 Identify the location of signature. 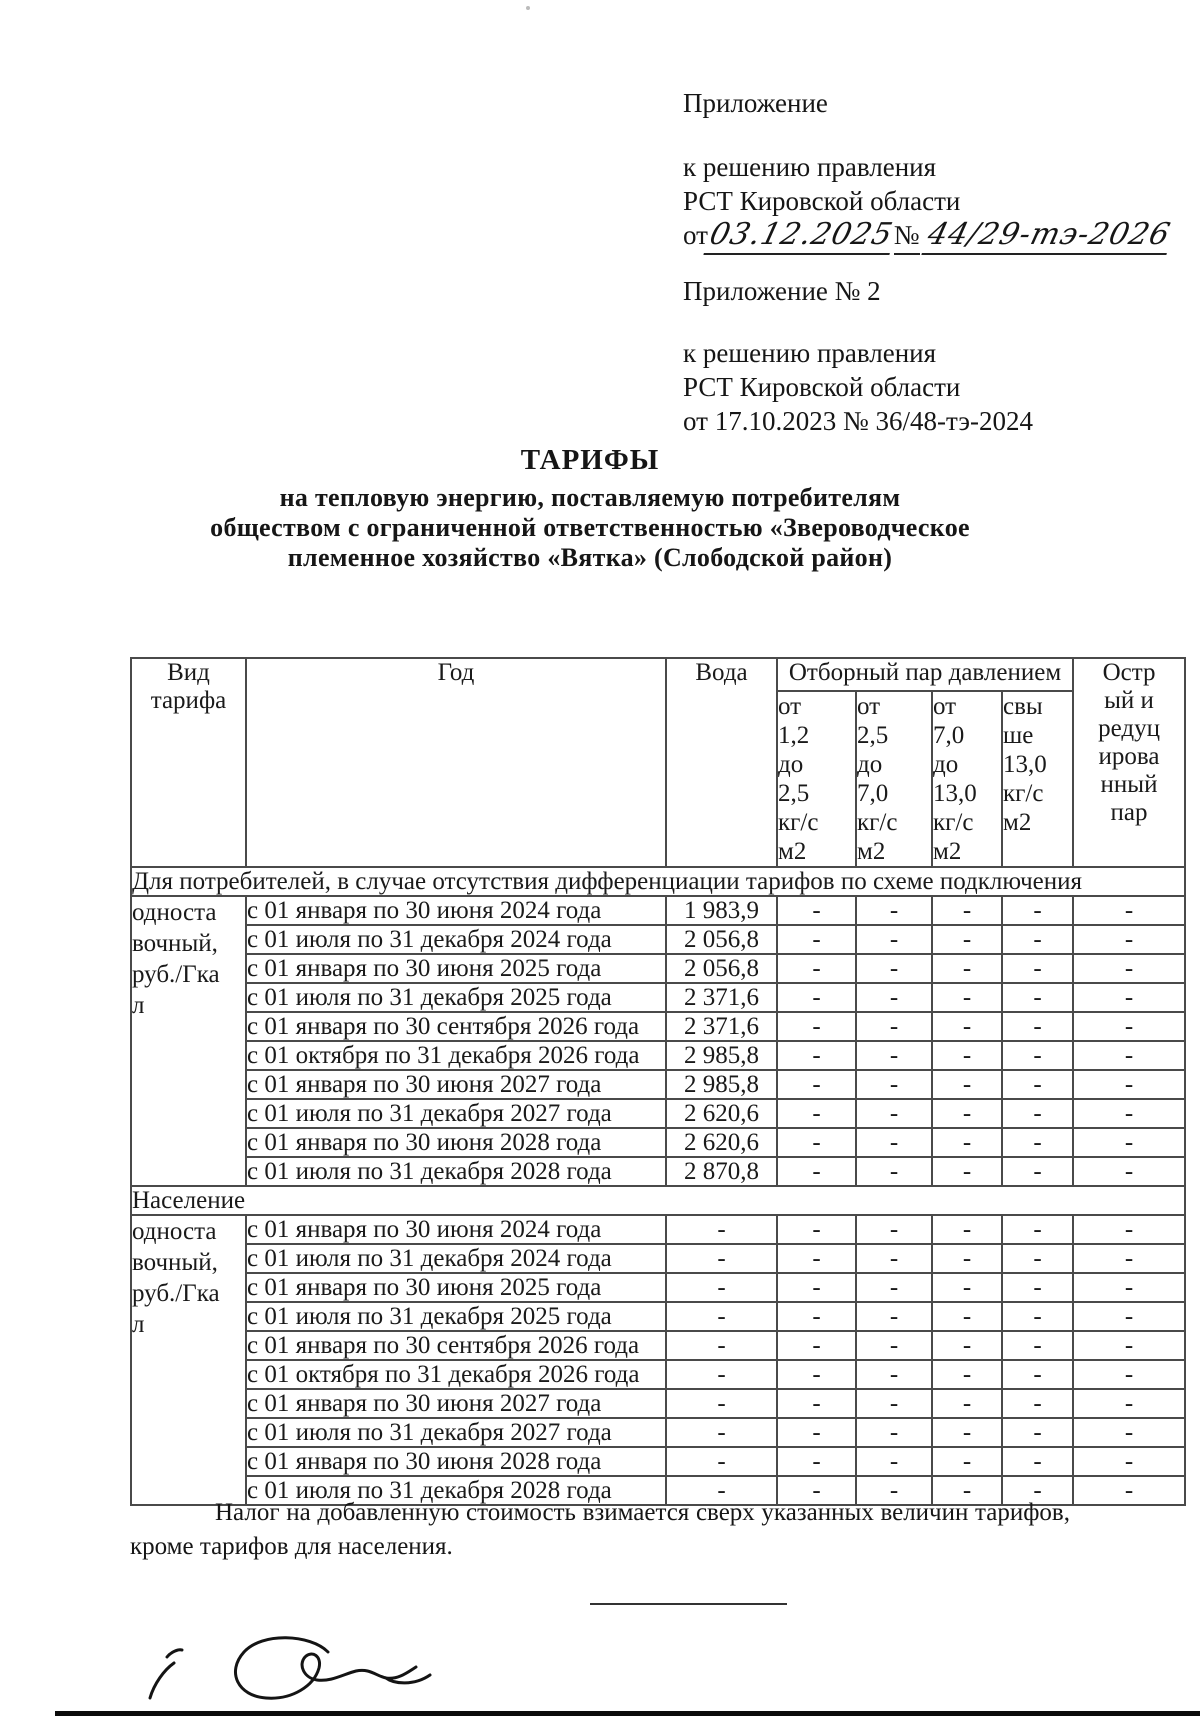
(290, 1668).